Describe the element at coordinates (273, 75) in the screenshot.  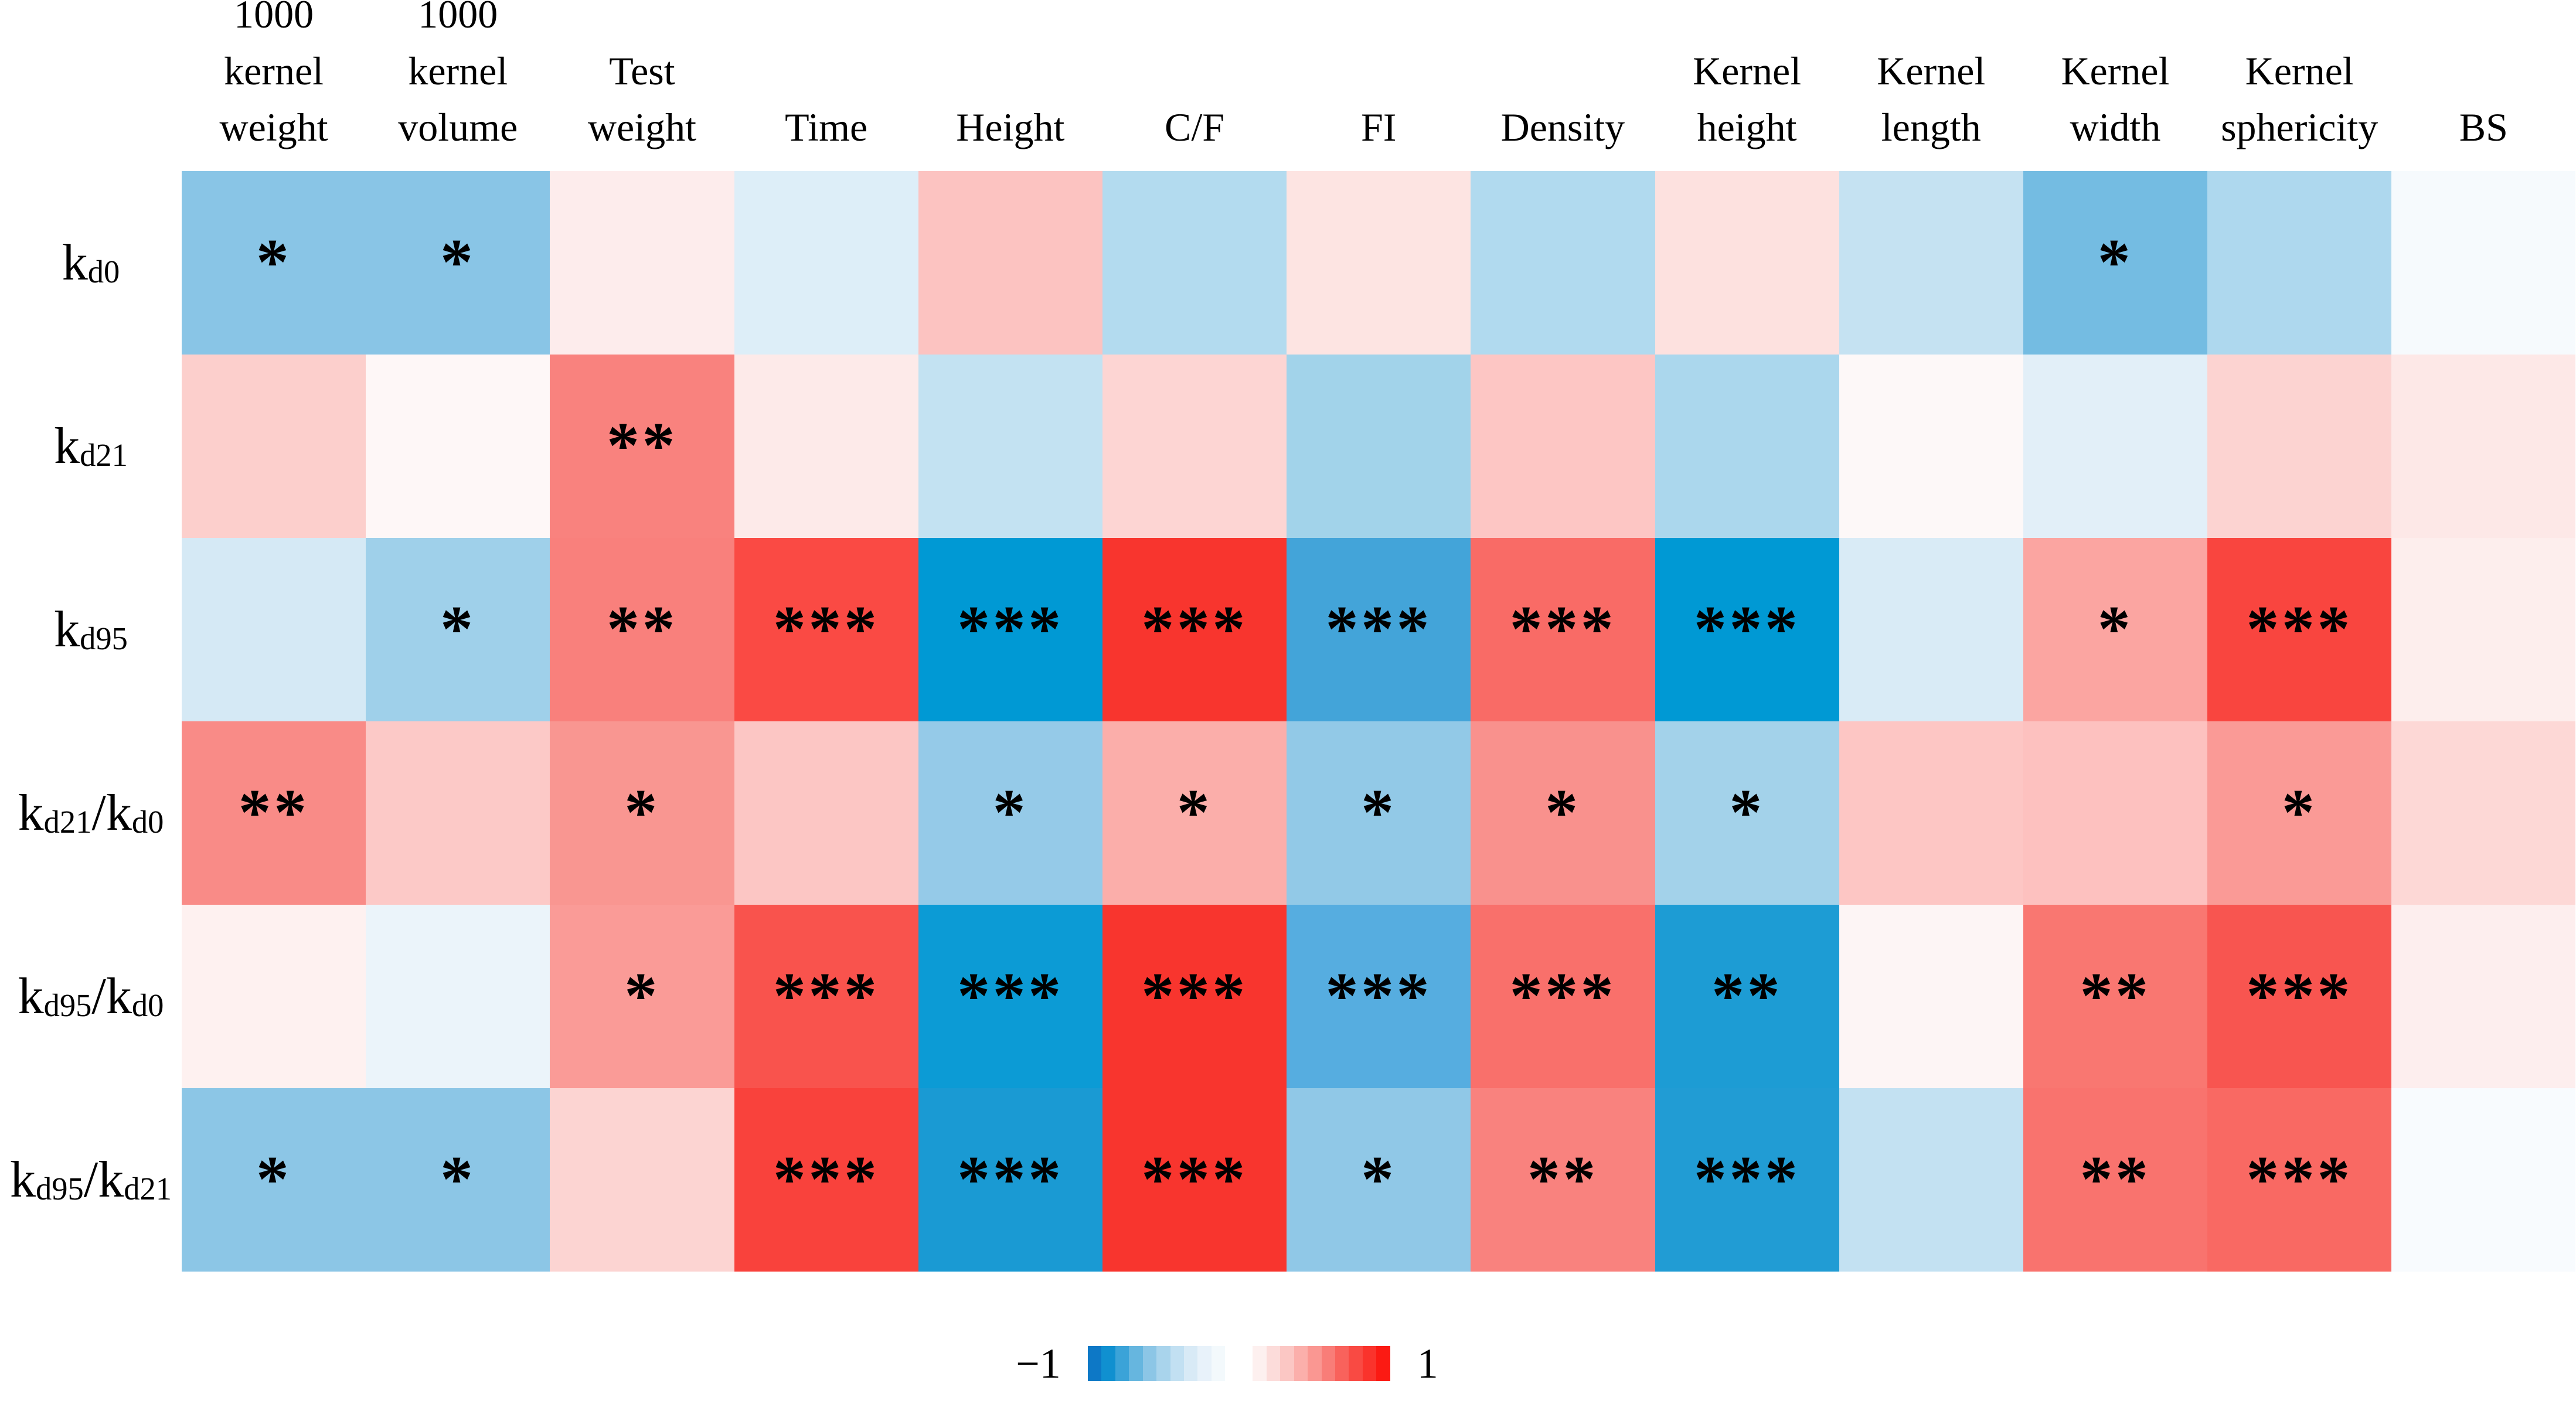
I see `column-header-1: 1000 kernel weight` at that location.